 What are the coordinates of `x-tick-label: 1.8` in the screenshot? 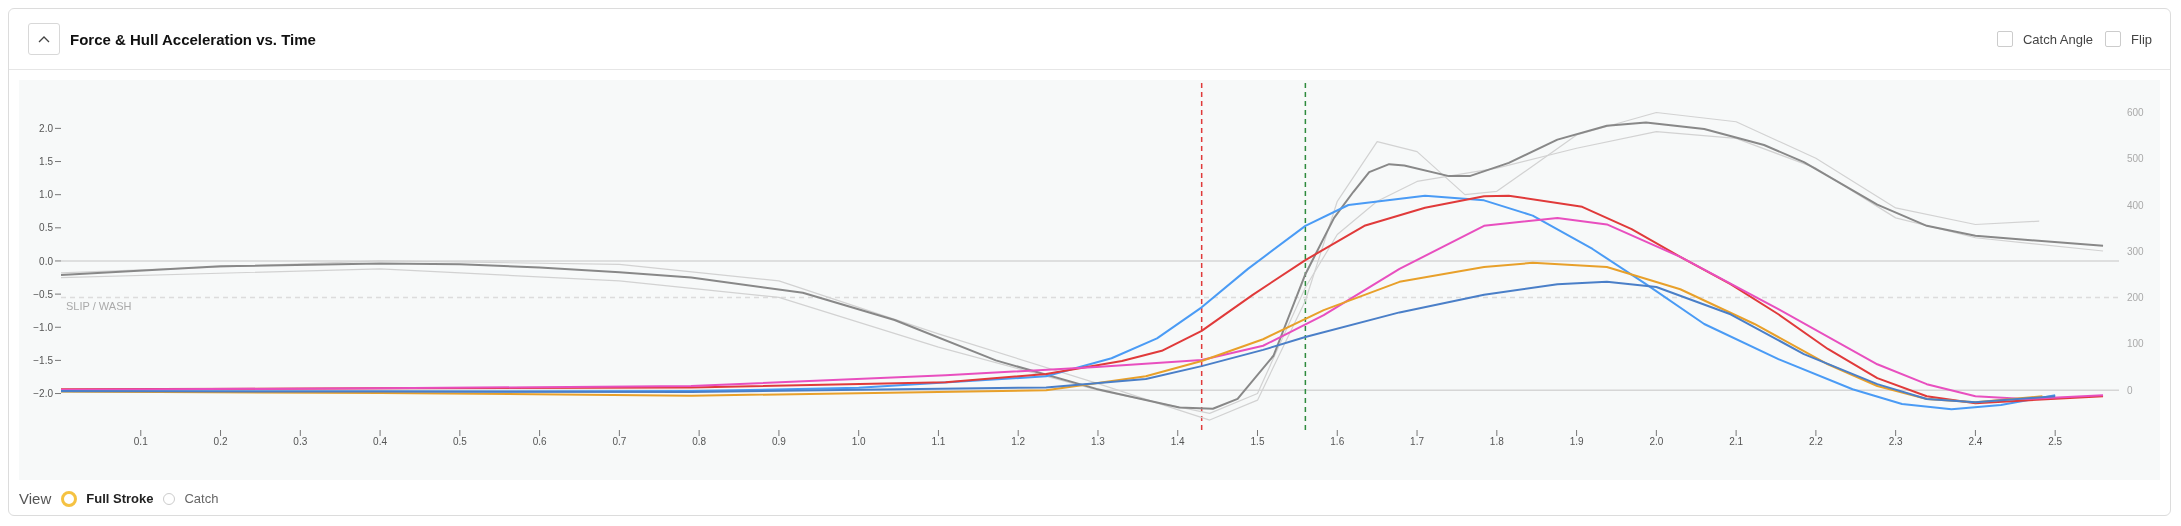 It's located at (1497, 442).